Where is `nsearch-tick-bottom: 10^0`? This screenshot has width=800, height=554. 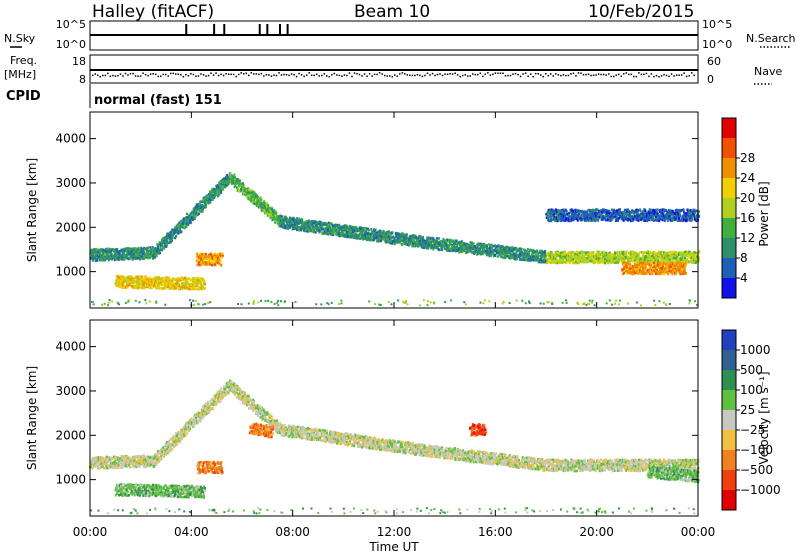 nsearch-tick-bottom: 10^0 is located at coordinates (717, 44).